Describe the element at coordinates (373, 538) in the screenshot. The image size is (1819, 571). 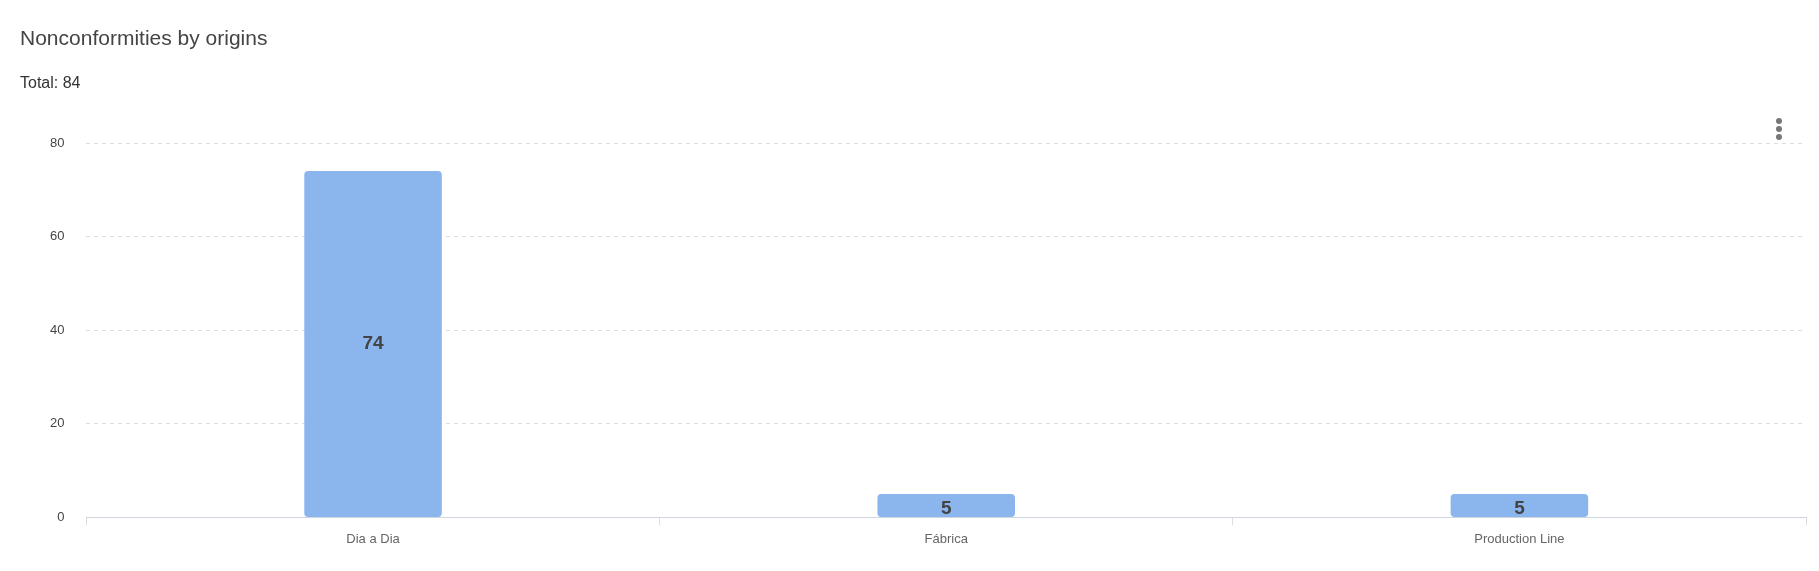
I see `x-tick-label: Dia a Dia` at that location.